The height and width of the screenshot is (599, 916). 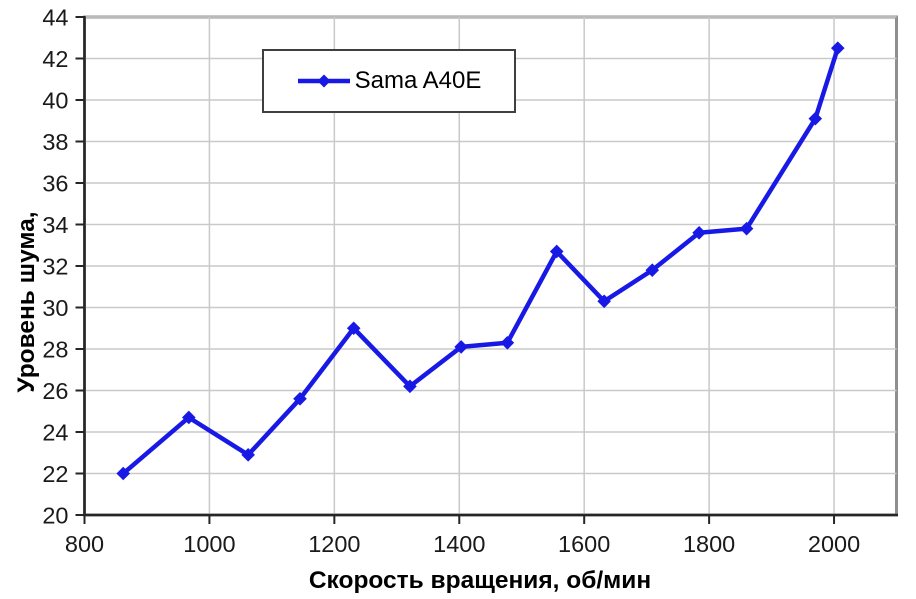 I want to click on y-tick-label: 40, so click(x=55, y=101).